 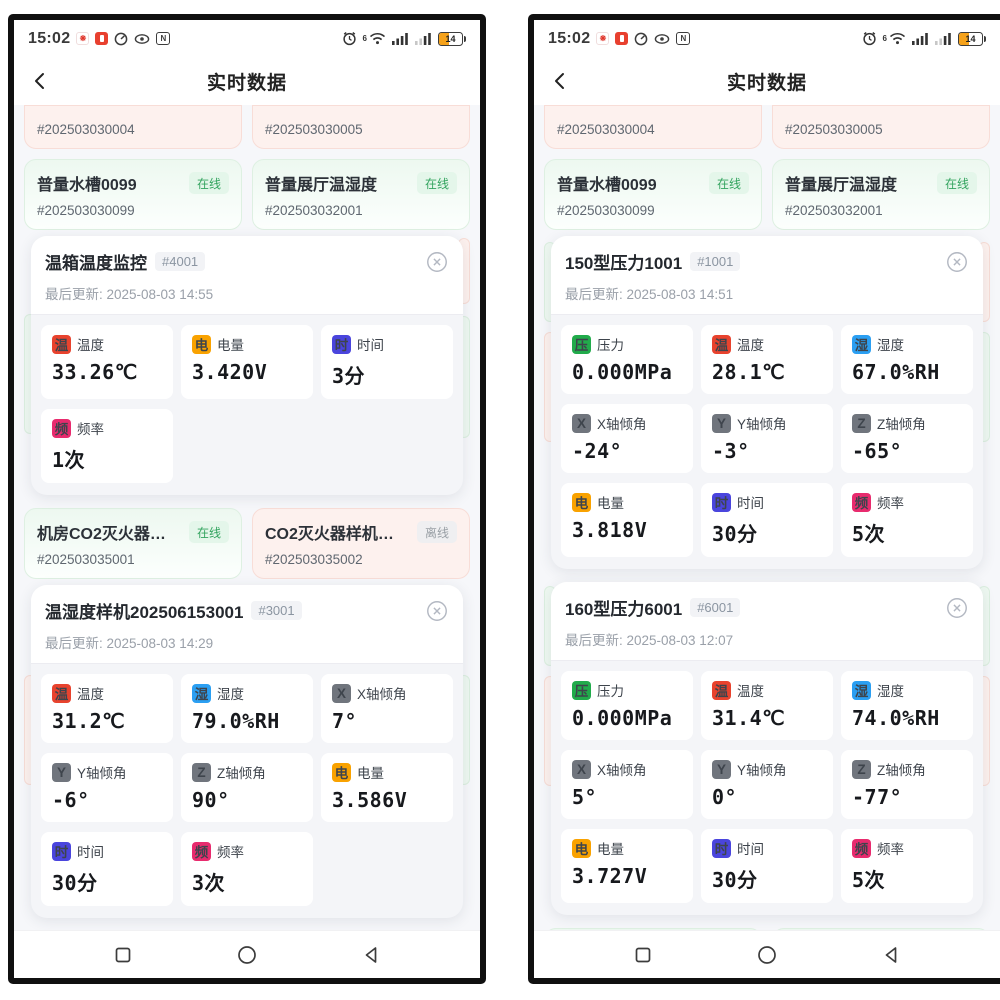 What do you see at coordinates (83, 38) in the screenshot?
I see `app-notification-icon: ❋` at bounding box center [83, 38].